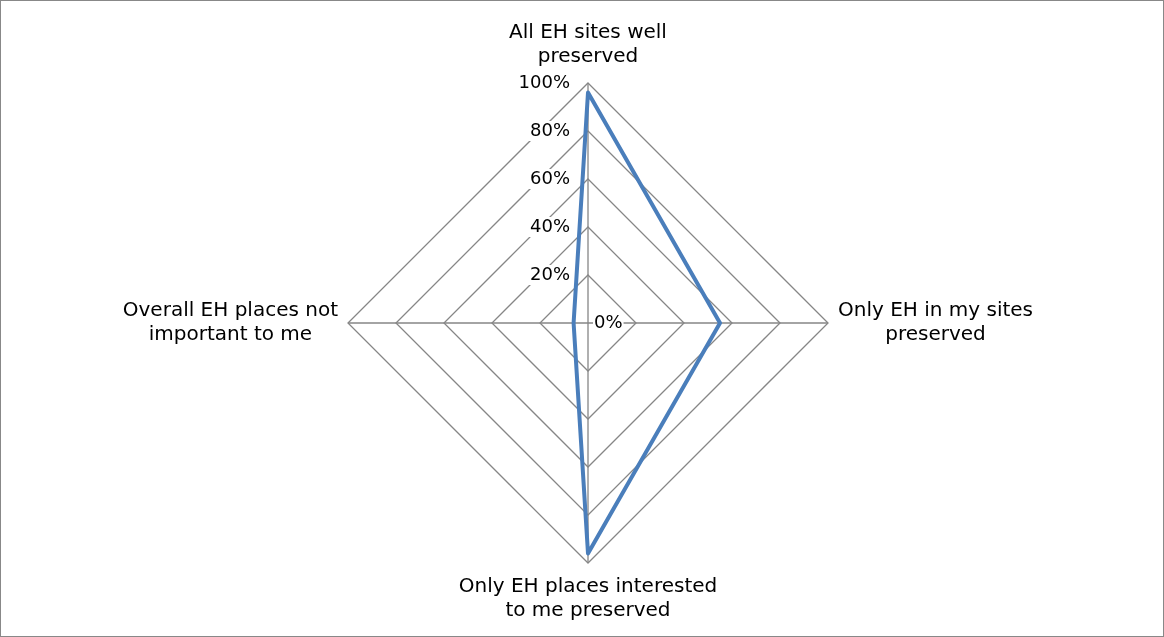  Describe the element at coordinates (550, 225) in the screenshot. I see `y-tick-label: 40%` at that location.